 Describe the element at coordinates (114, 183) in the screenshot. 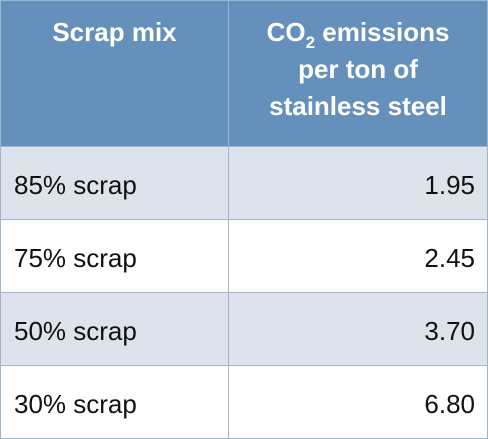

I see `scrap-mix-cell: 85% scrap` at that location.